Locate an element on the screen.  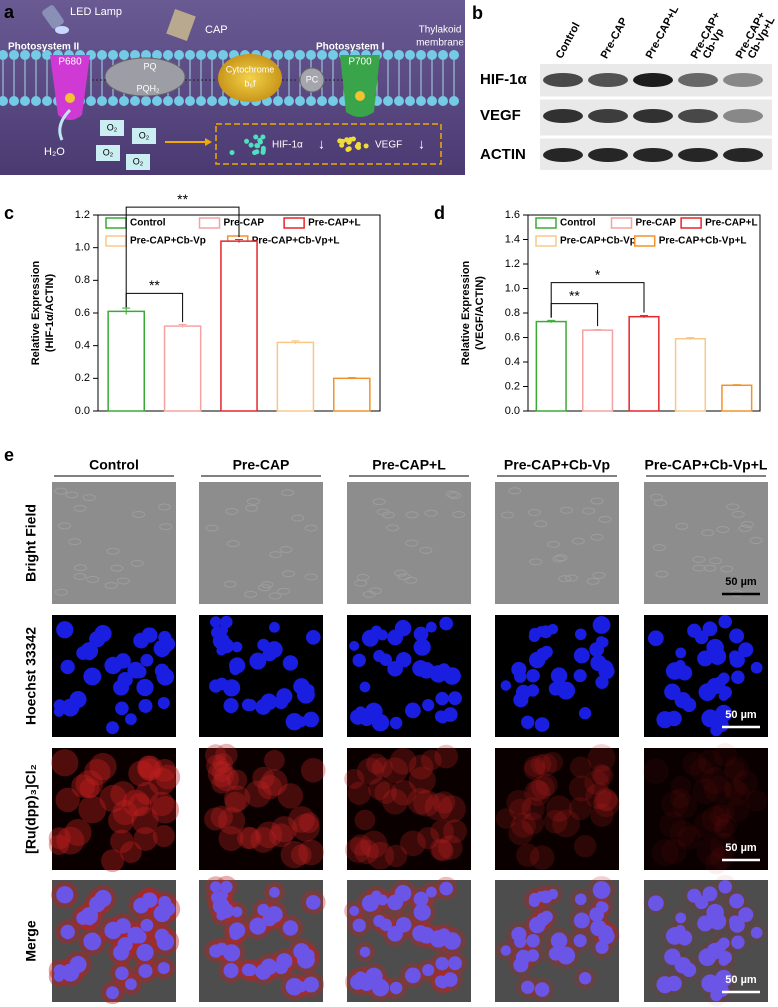
pc-shape is located at coordinates (312, 80).